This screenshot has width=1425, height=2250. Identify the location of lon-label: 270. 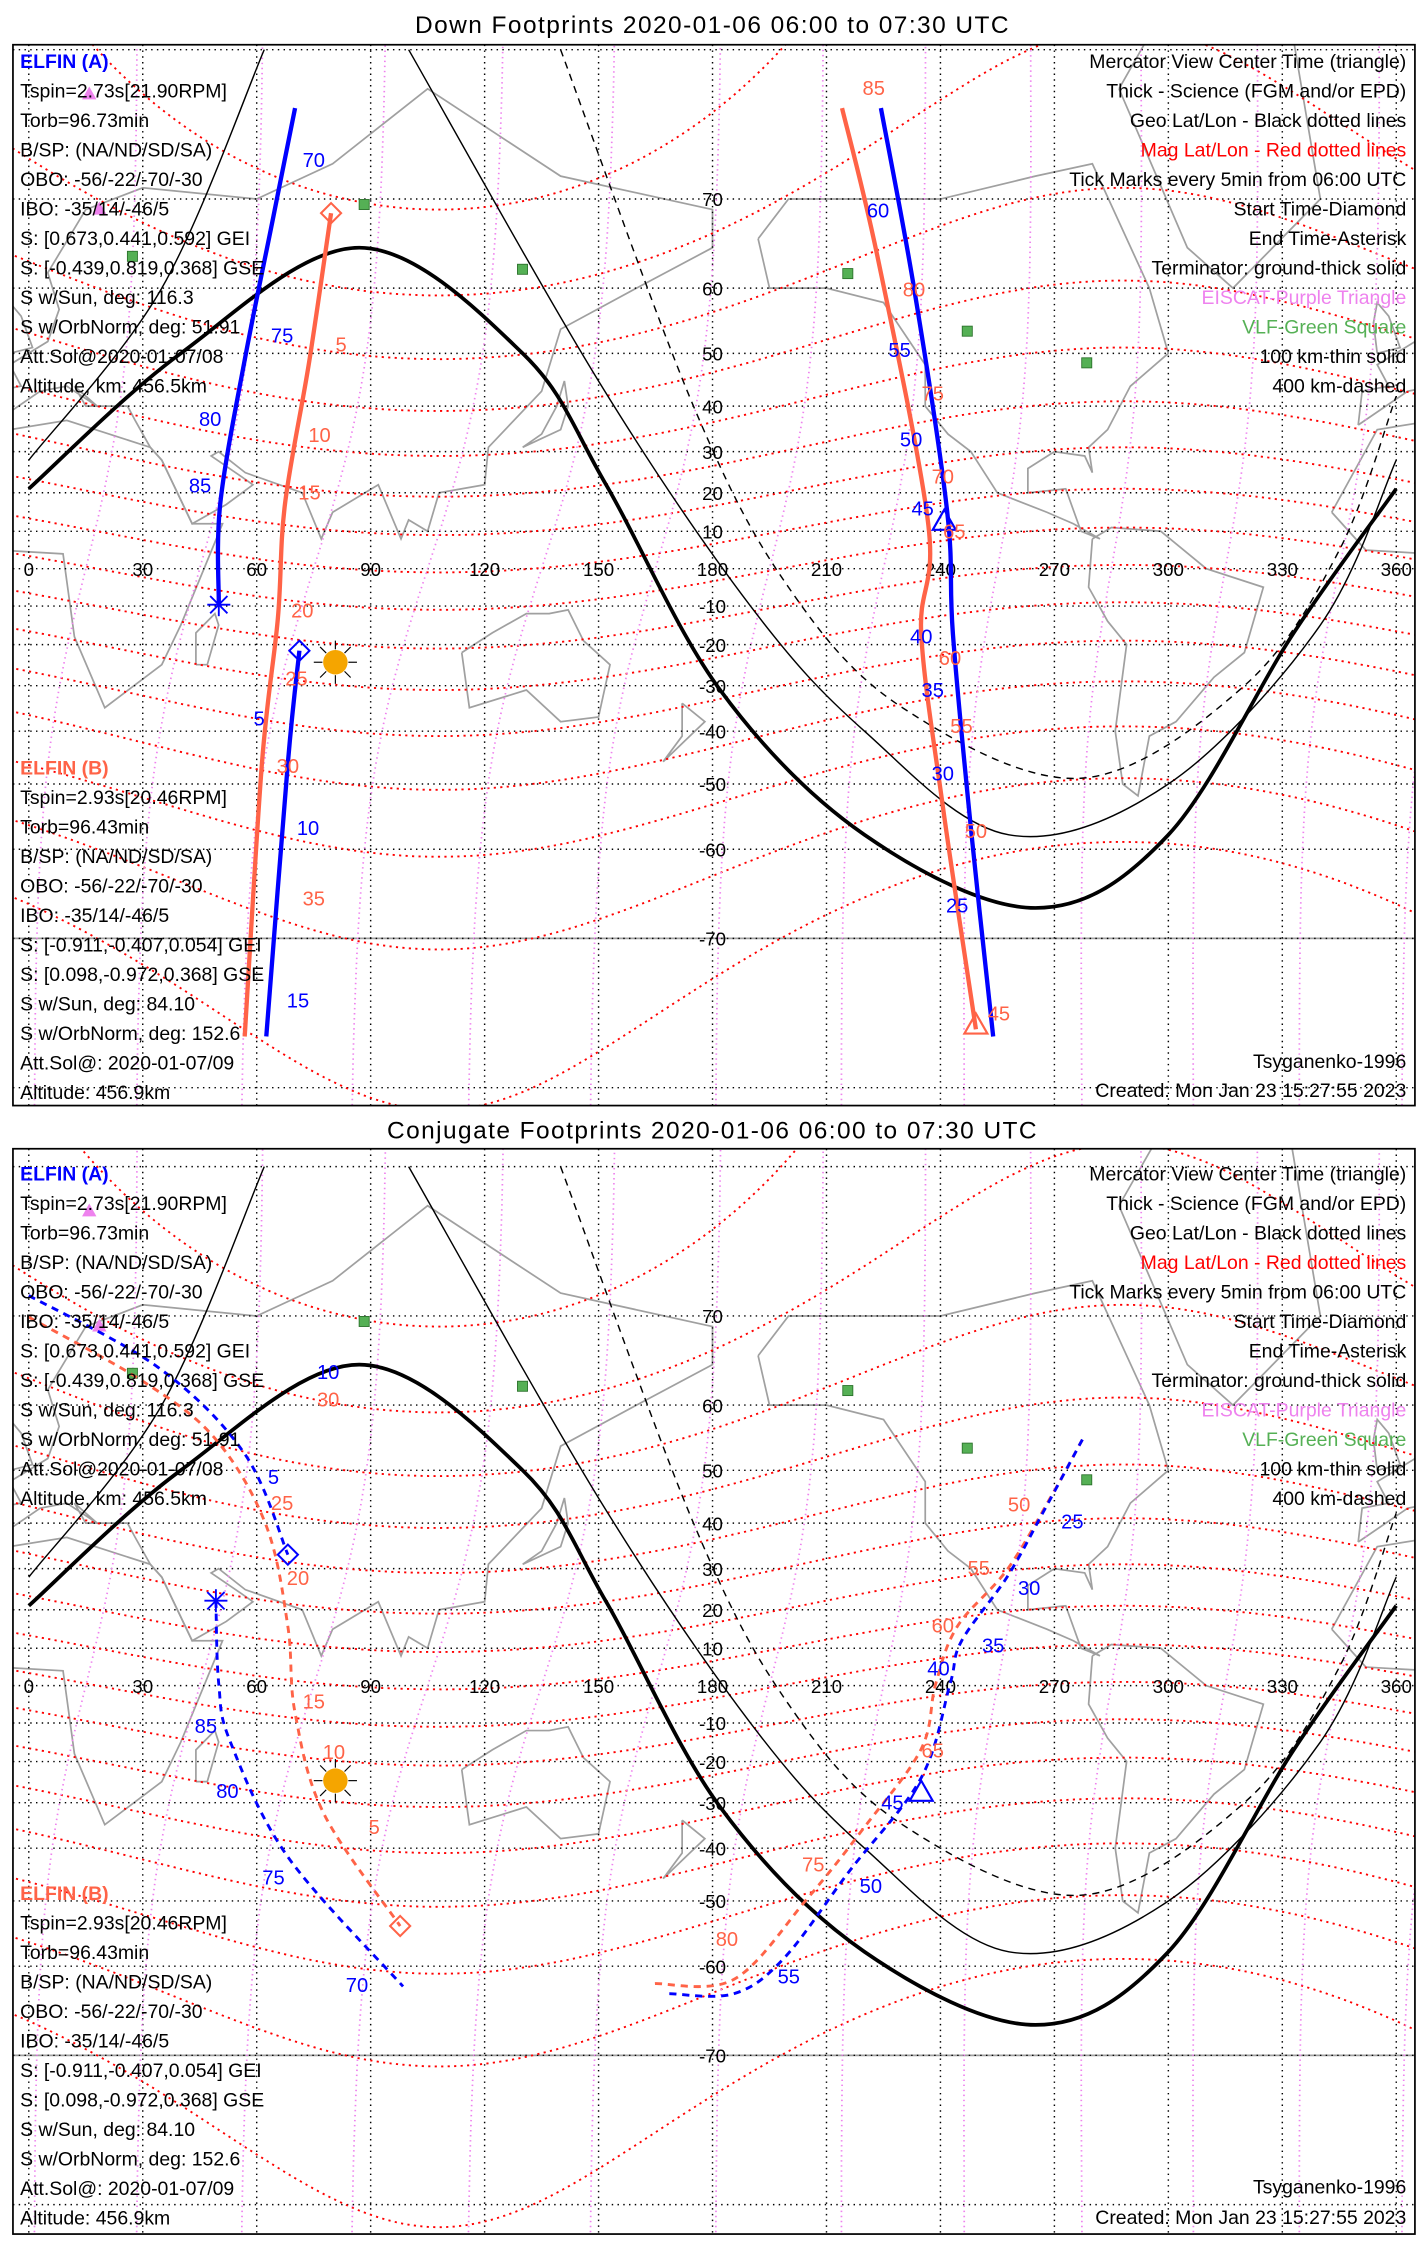
(1054, 569).